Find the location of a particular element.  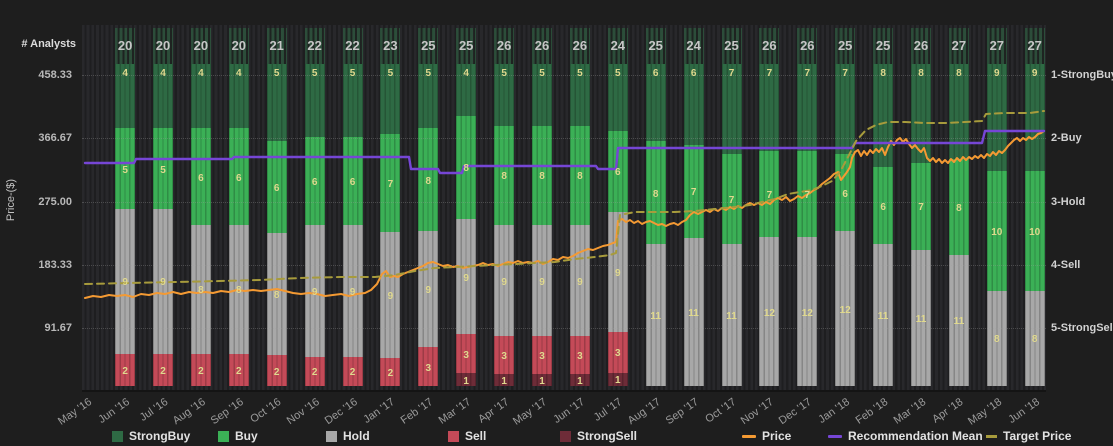

recommendation-mean-swatch-icon is located at coordinates (835, 436).